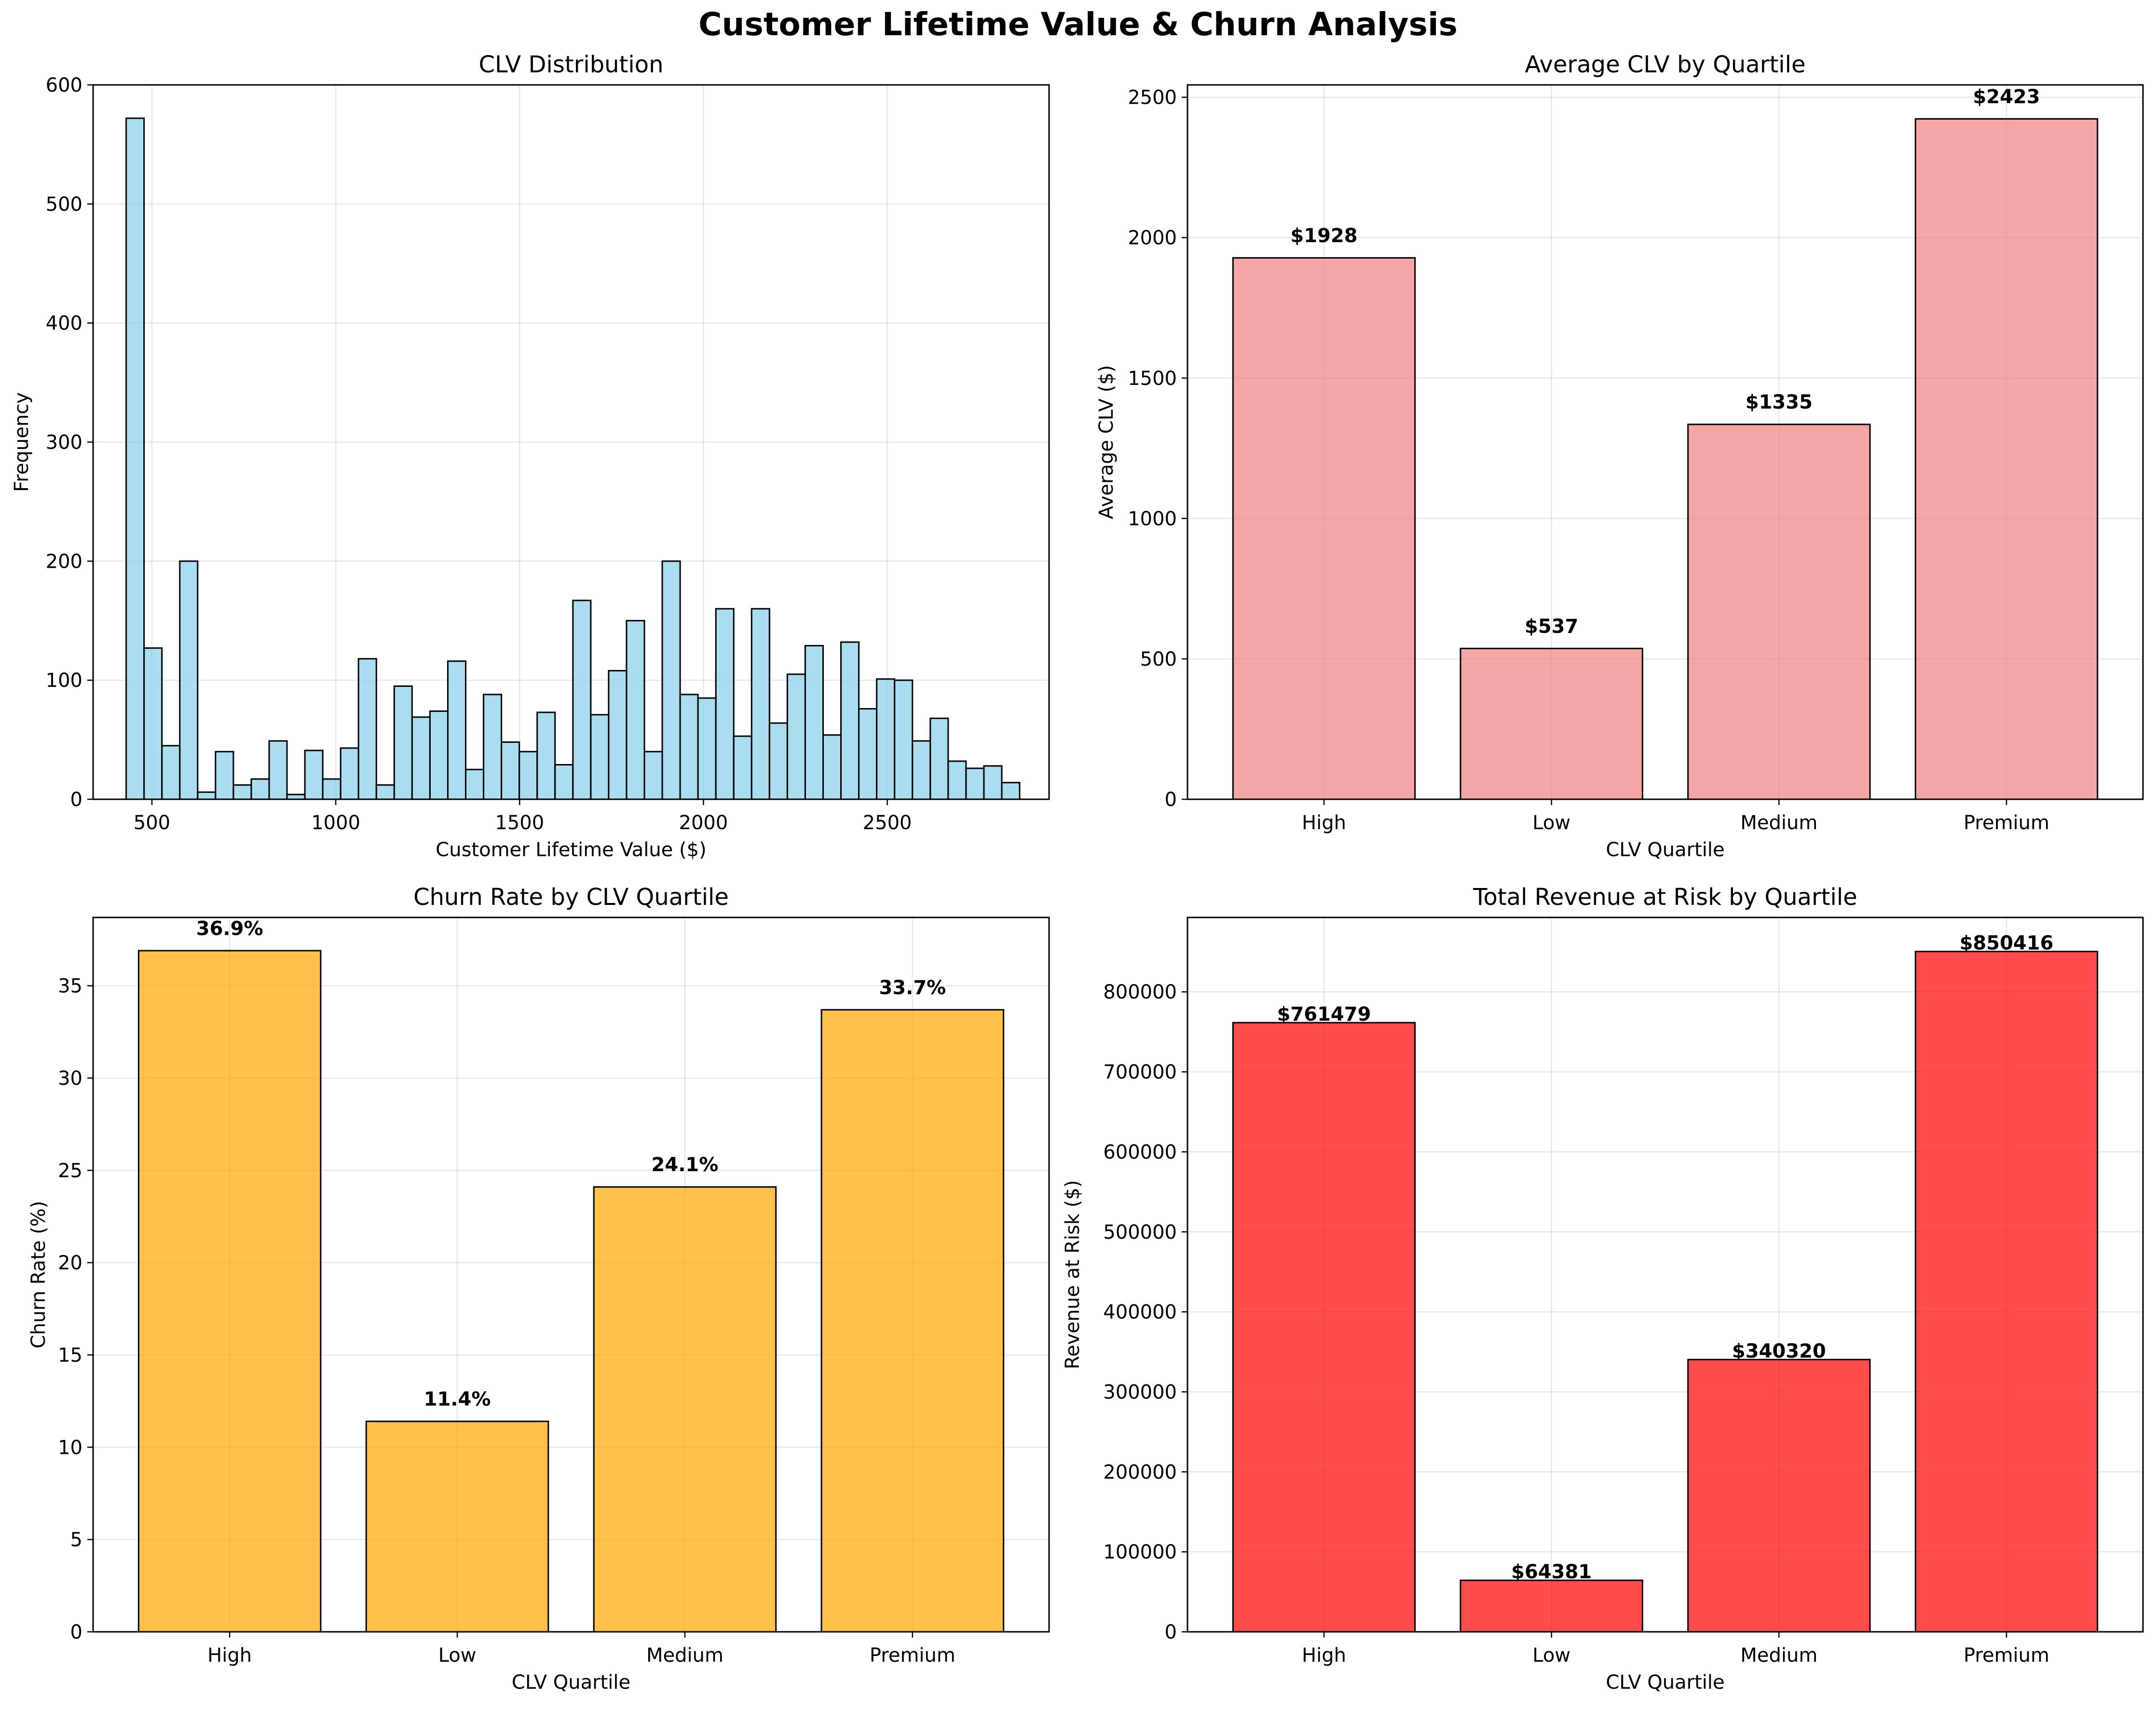  I want to click on y-axis-label: Average CLV ($), so click(1106, 442).